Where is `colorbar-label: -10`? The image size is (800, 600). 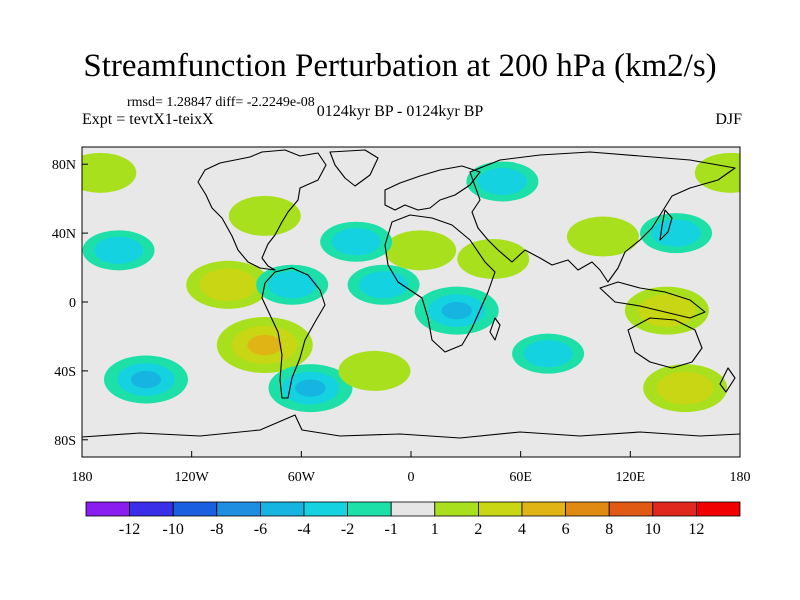
colorbar-label: -10 is located at coordinates (173, 529).